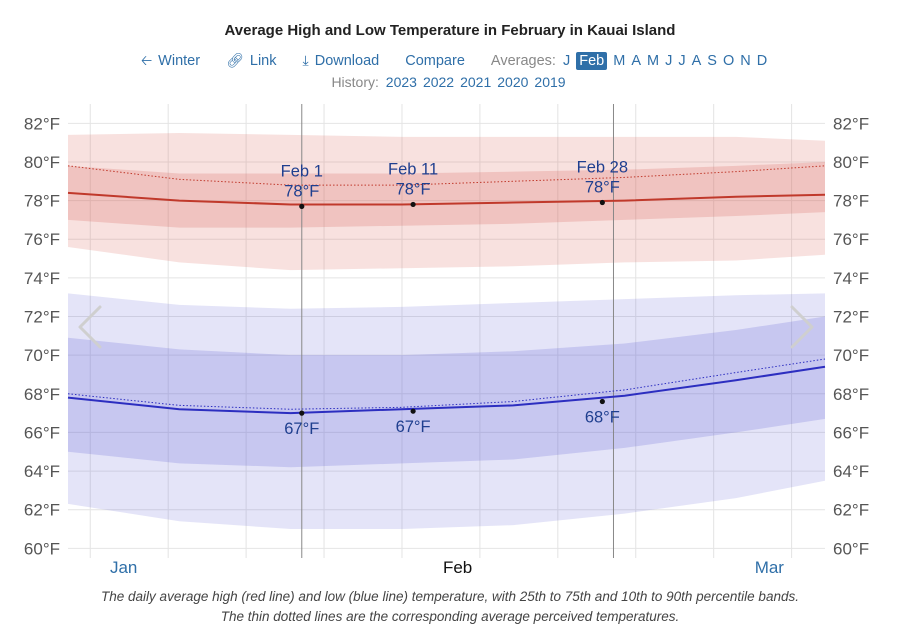 Image resolution: width=900 pixels, height=638 pixels. What do you see at coordinates (42, 162) in the screenshot?
I see `y-tick-label-left: 80°F` at bounding box center [42, 162].